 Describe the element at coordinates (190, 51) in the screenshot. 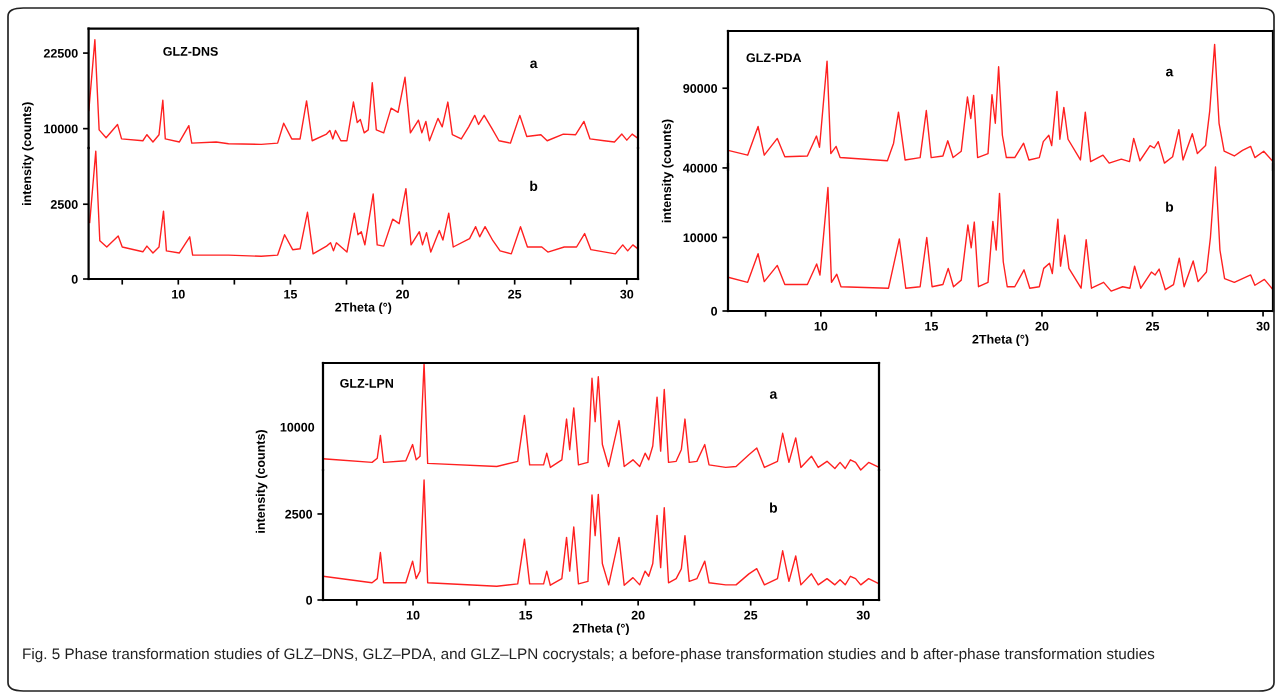

I see `text: GLZ-DNS` at that location.